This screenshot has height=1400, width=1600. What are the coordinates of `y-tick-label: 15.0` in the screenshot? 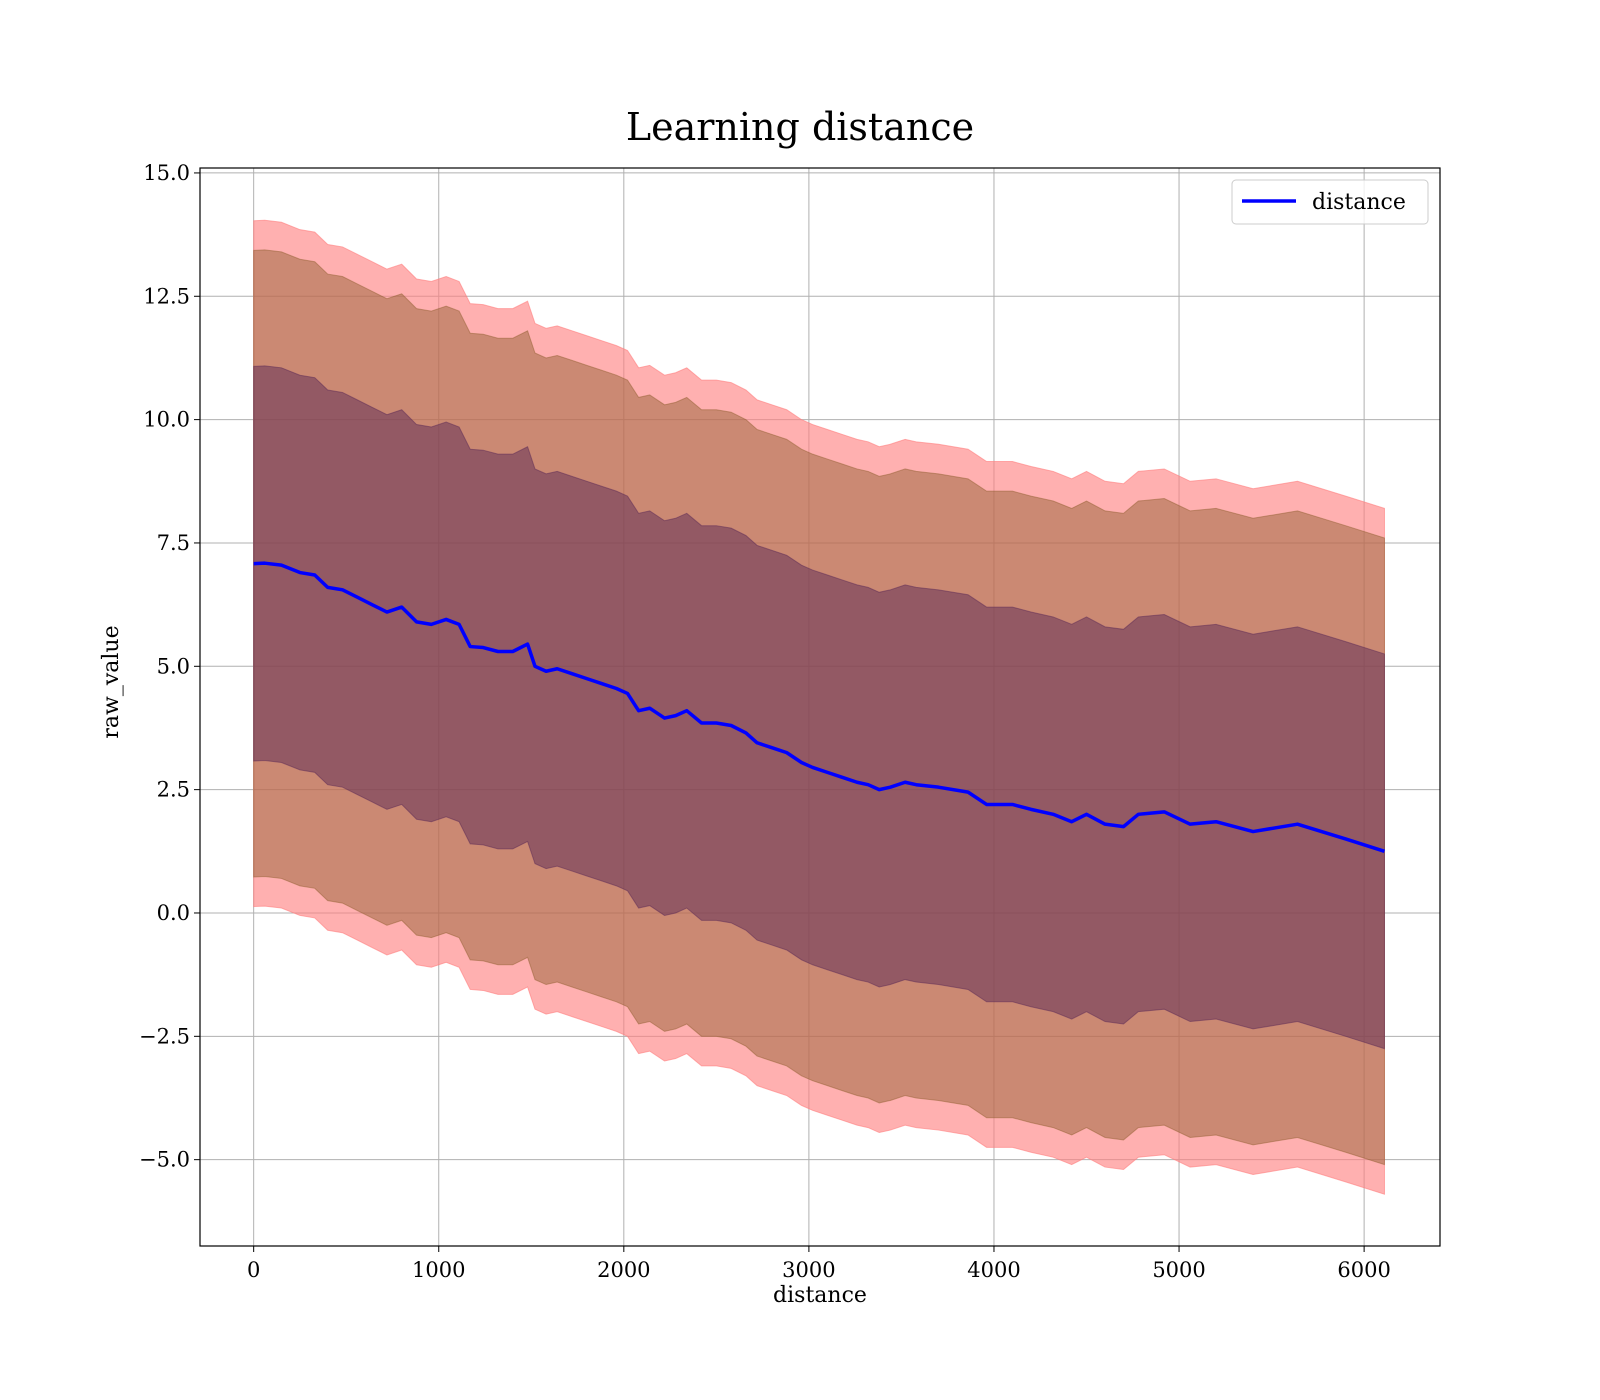 It's located at (166, 173).